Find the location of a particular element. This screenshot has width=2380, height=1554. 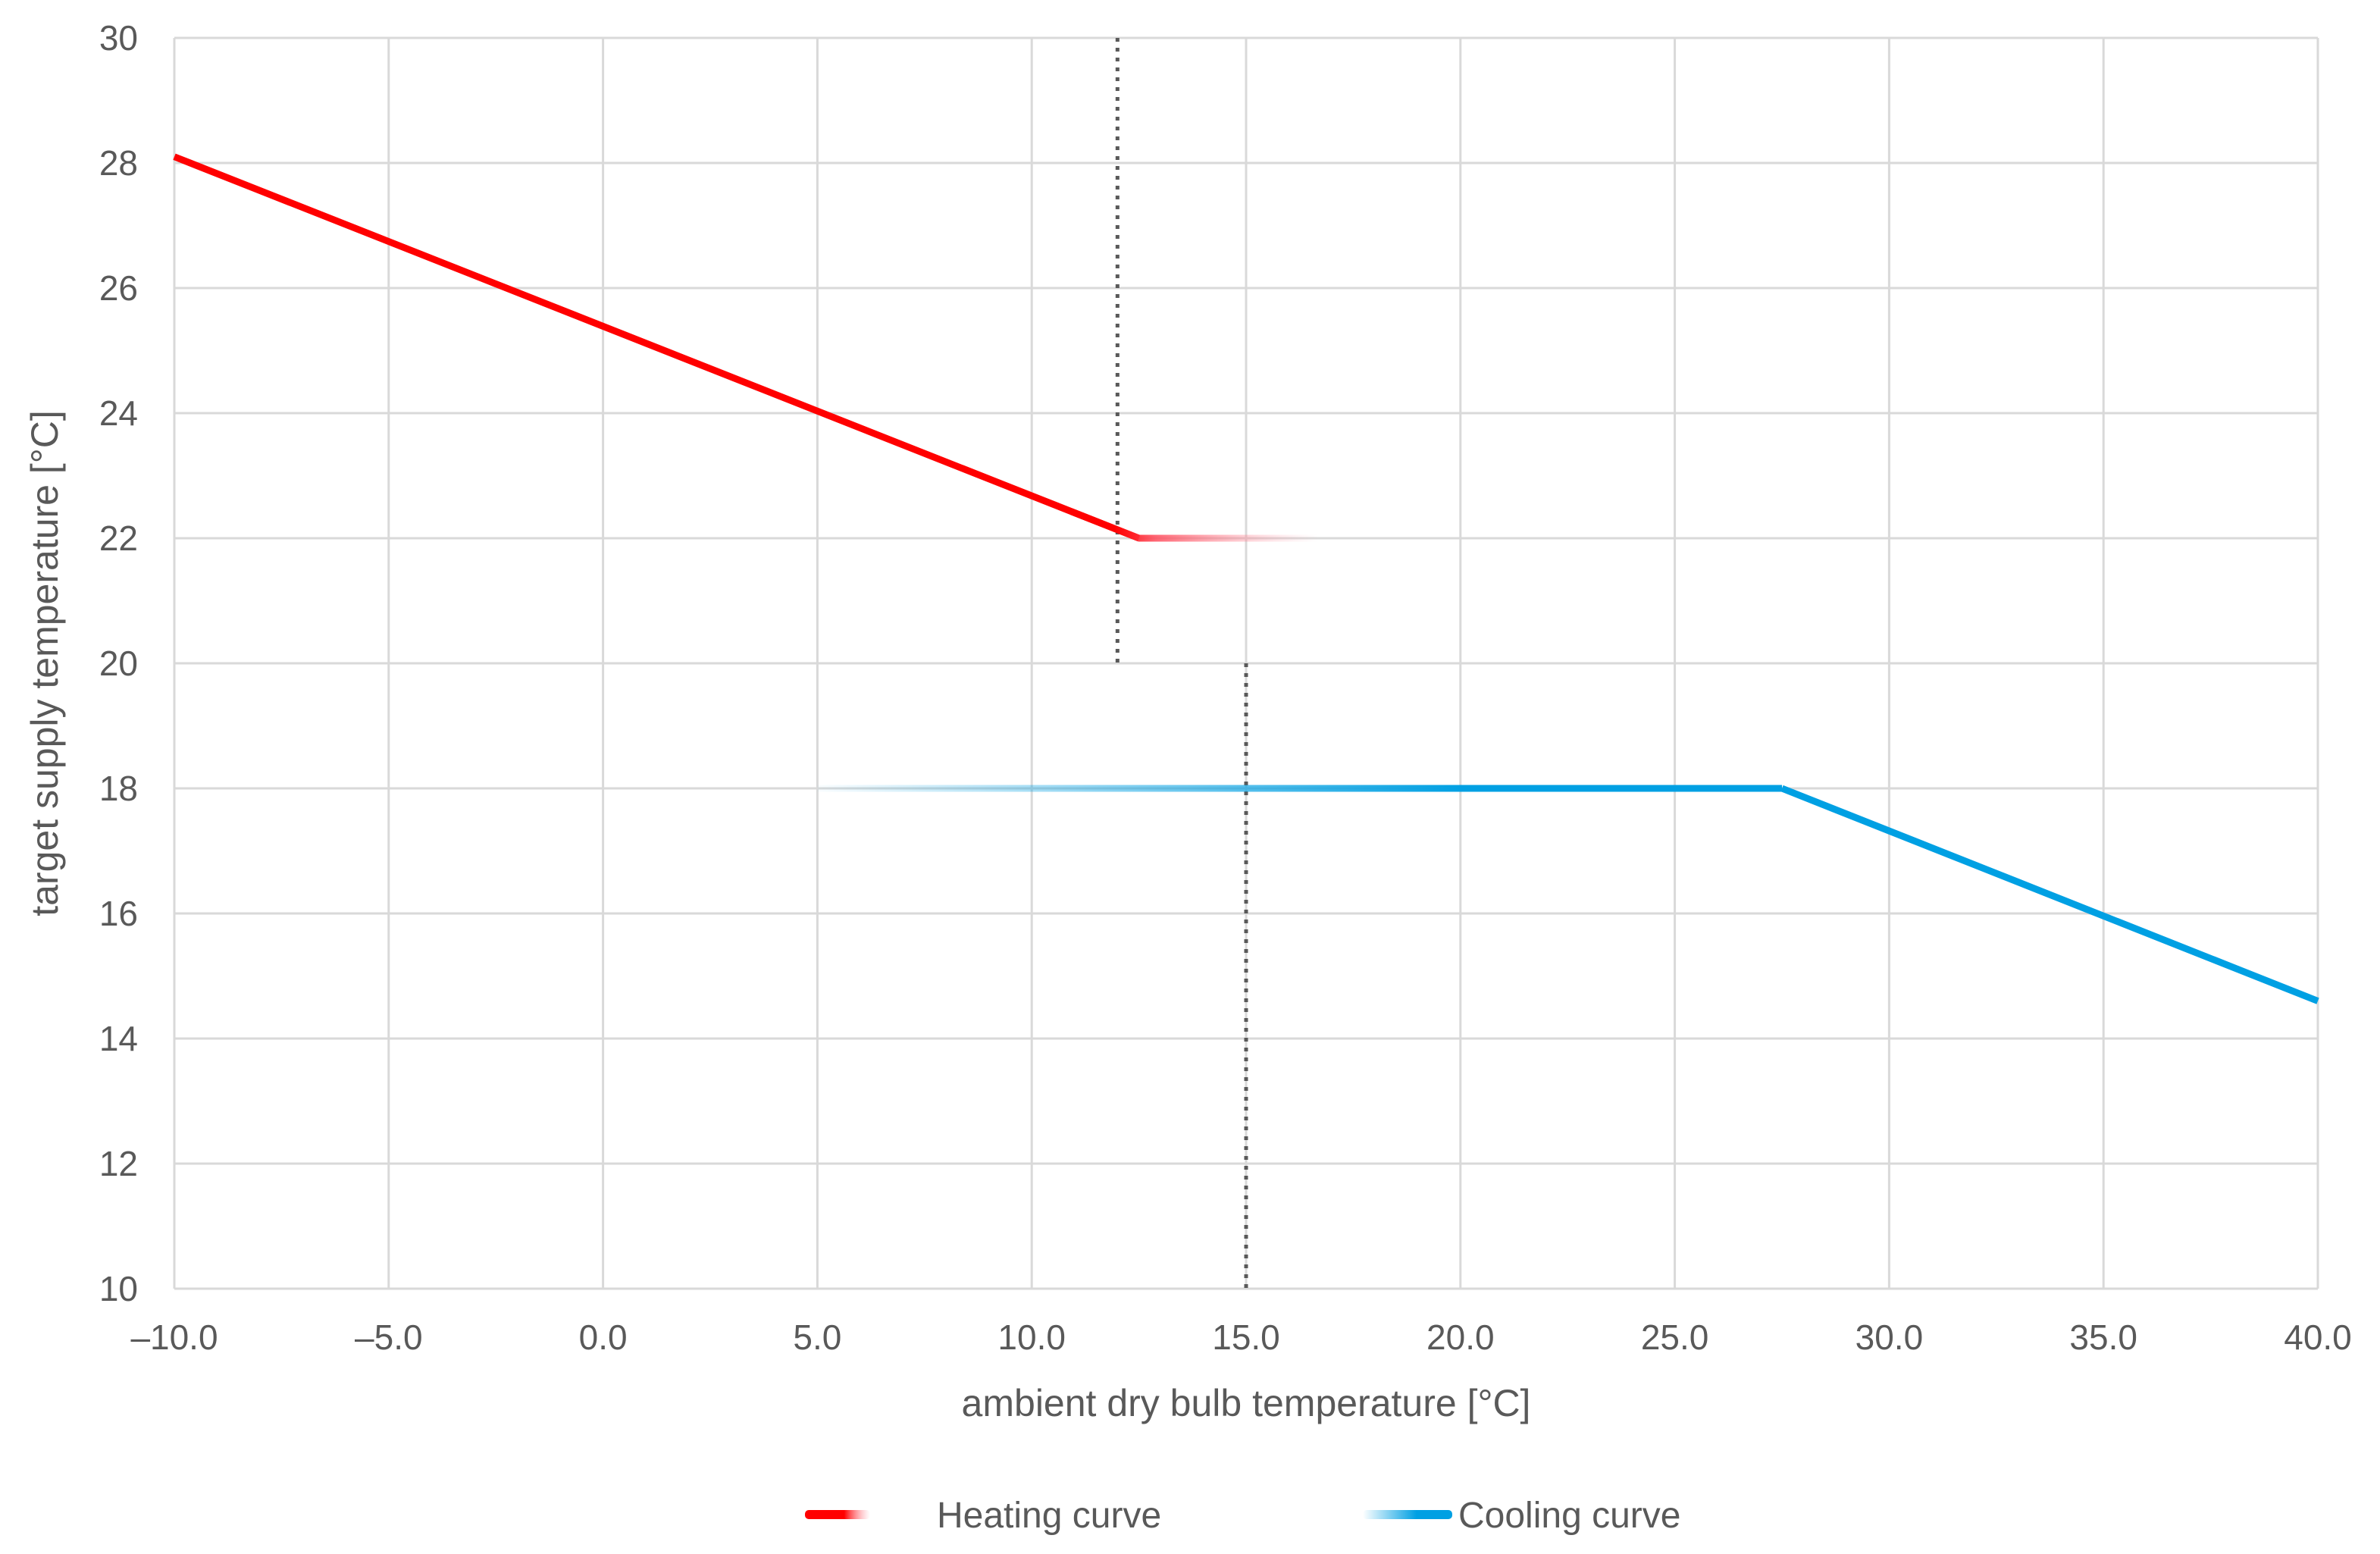

y-tick-label: 28 is located at coordinates (119, 163).